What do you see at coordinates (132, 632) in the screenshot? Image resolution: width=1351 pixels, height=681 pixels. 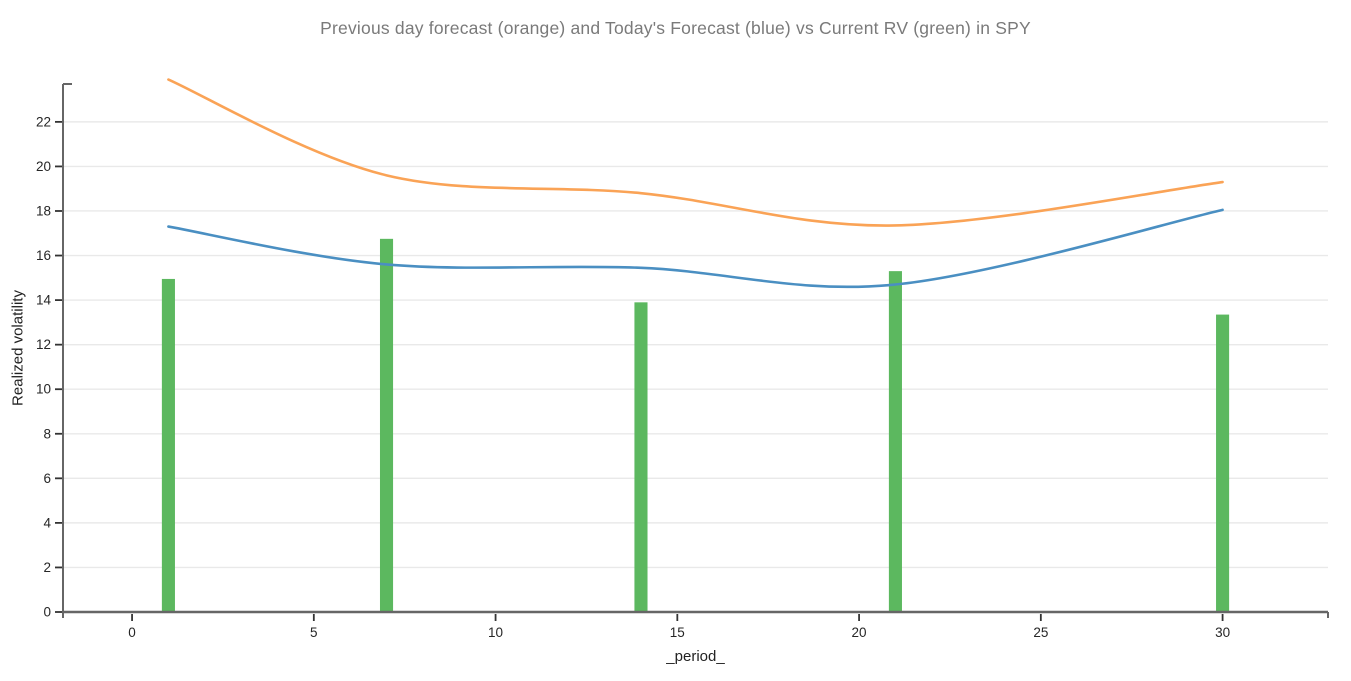 I see `x-tick-label: 0` at bounding box center [132, 632].